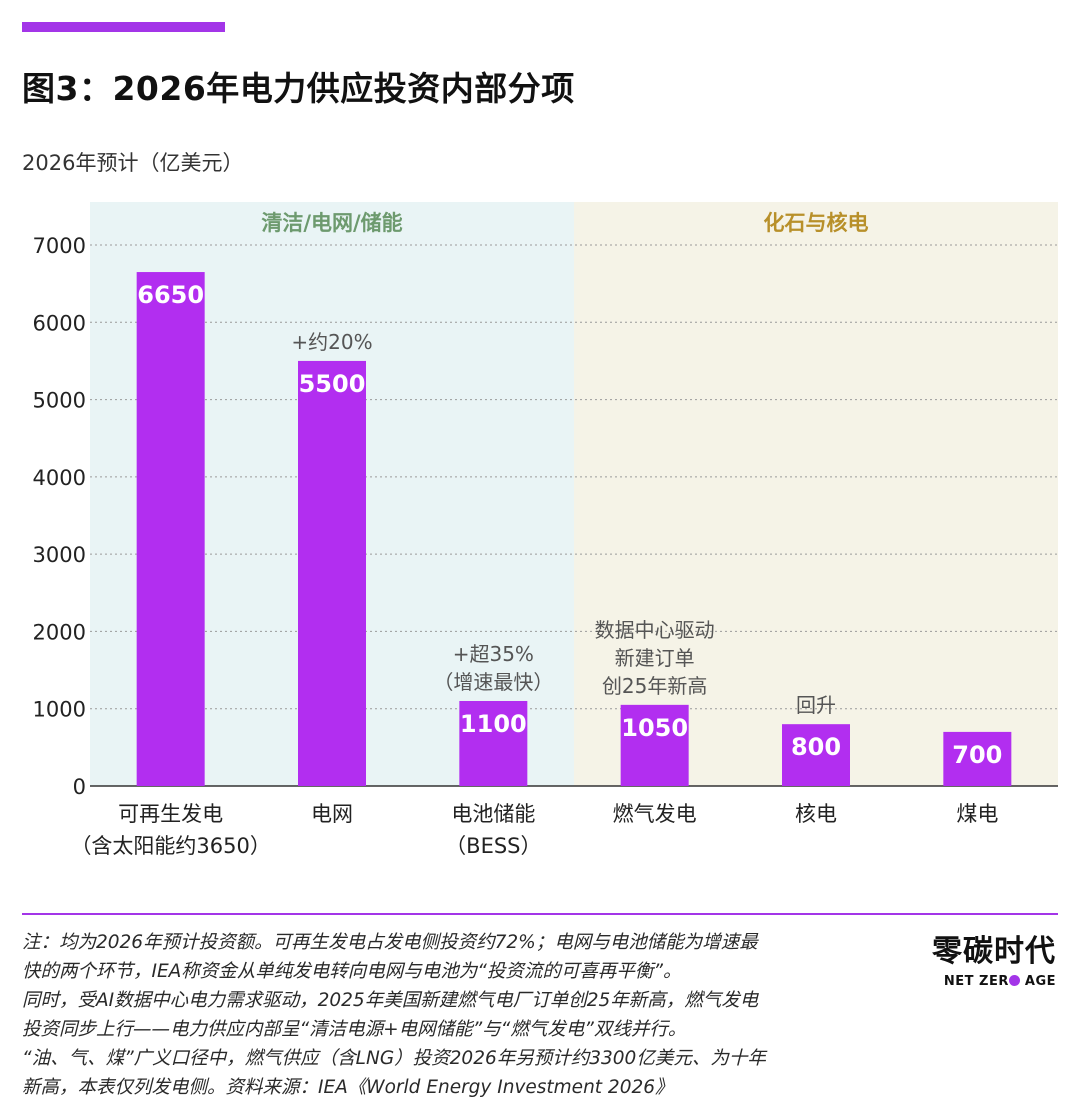  Describe the element at coordinates (655, 814) in the screenshot. I see `x-category-label: 燃气发电` at that location.